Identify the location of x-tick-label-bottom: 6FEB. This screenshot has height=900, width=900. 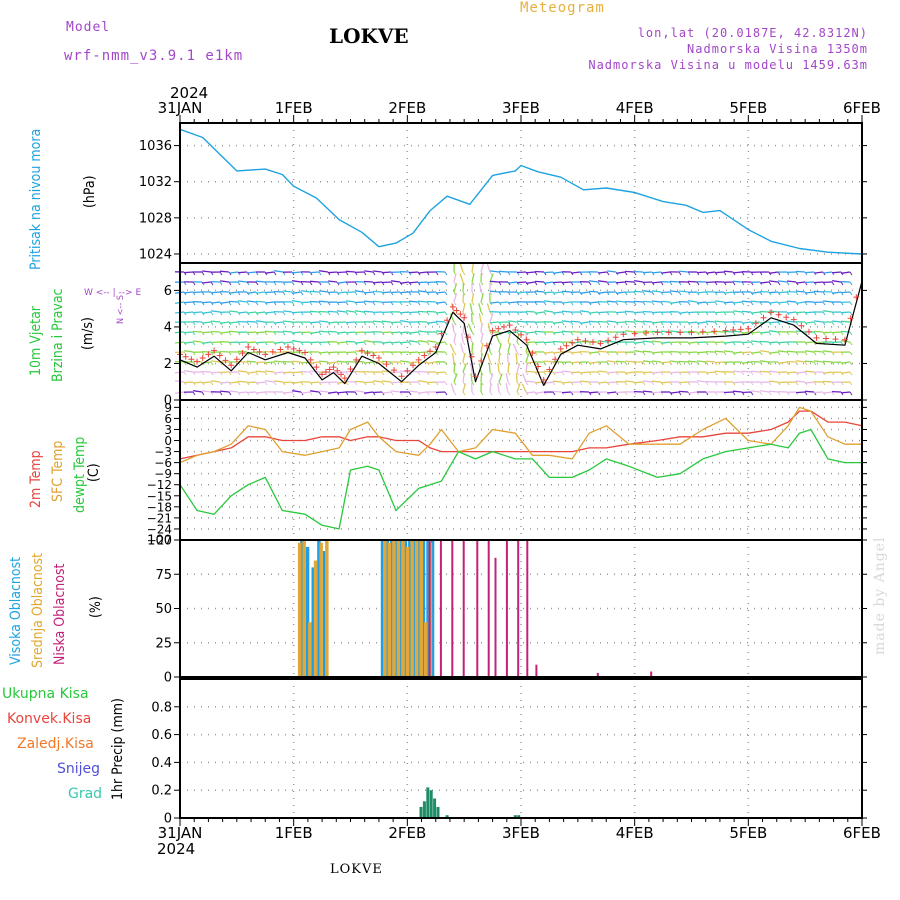
(862, 833).